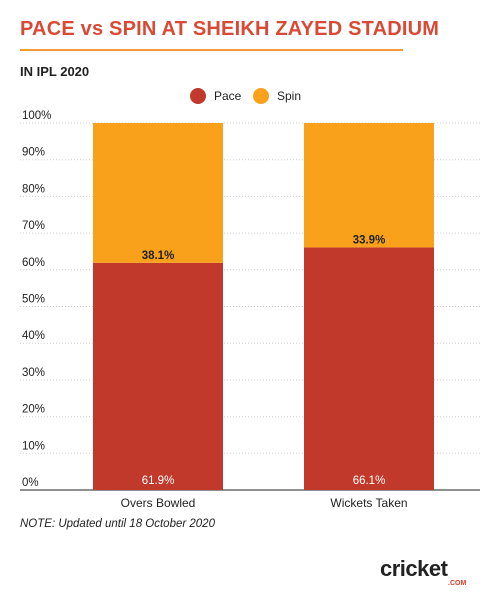  I want to click on y-tick-label: 20%, so click(33, 410).